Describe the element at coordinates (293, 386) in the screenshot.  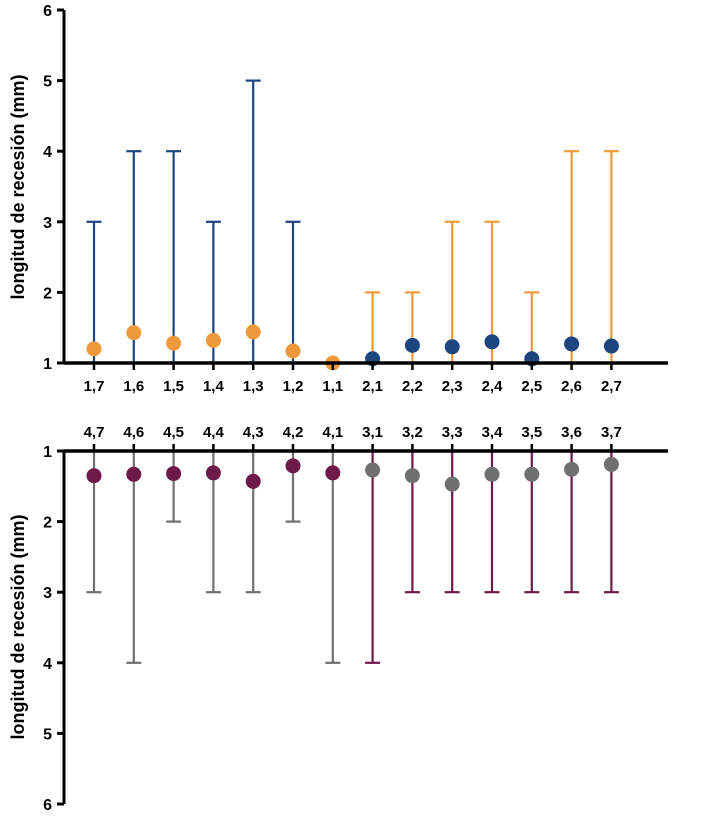
I see `upper-category-label-1,2: 1,2` at that location.